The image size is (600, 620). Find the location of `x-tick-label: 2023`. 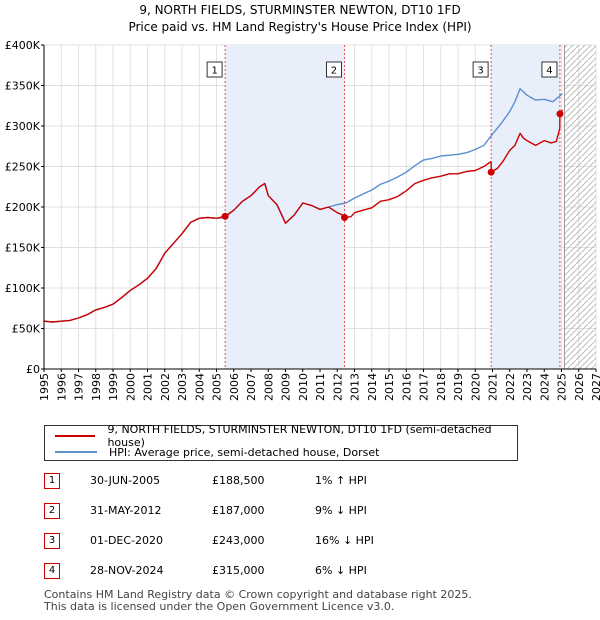

x-tick-label: 2023 is located at coordinates (527, 387).